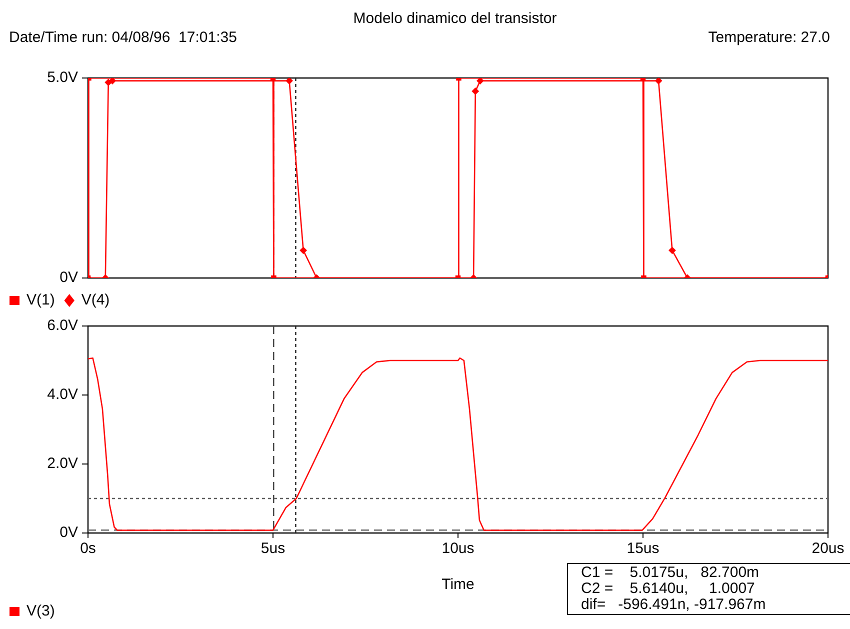  What do you see at coordinates (458, 549) in the screenshot?
I see `x-tick-label: 10us` at bounding box center [458, 549].